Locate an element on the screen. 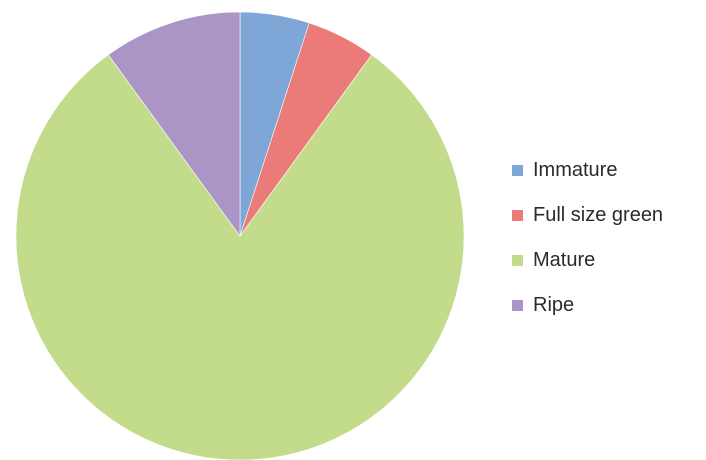  legend-swatch-full-size-green is located at coordinates (517, 215).